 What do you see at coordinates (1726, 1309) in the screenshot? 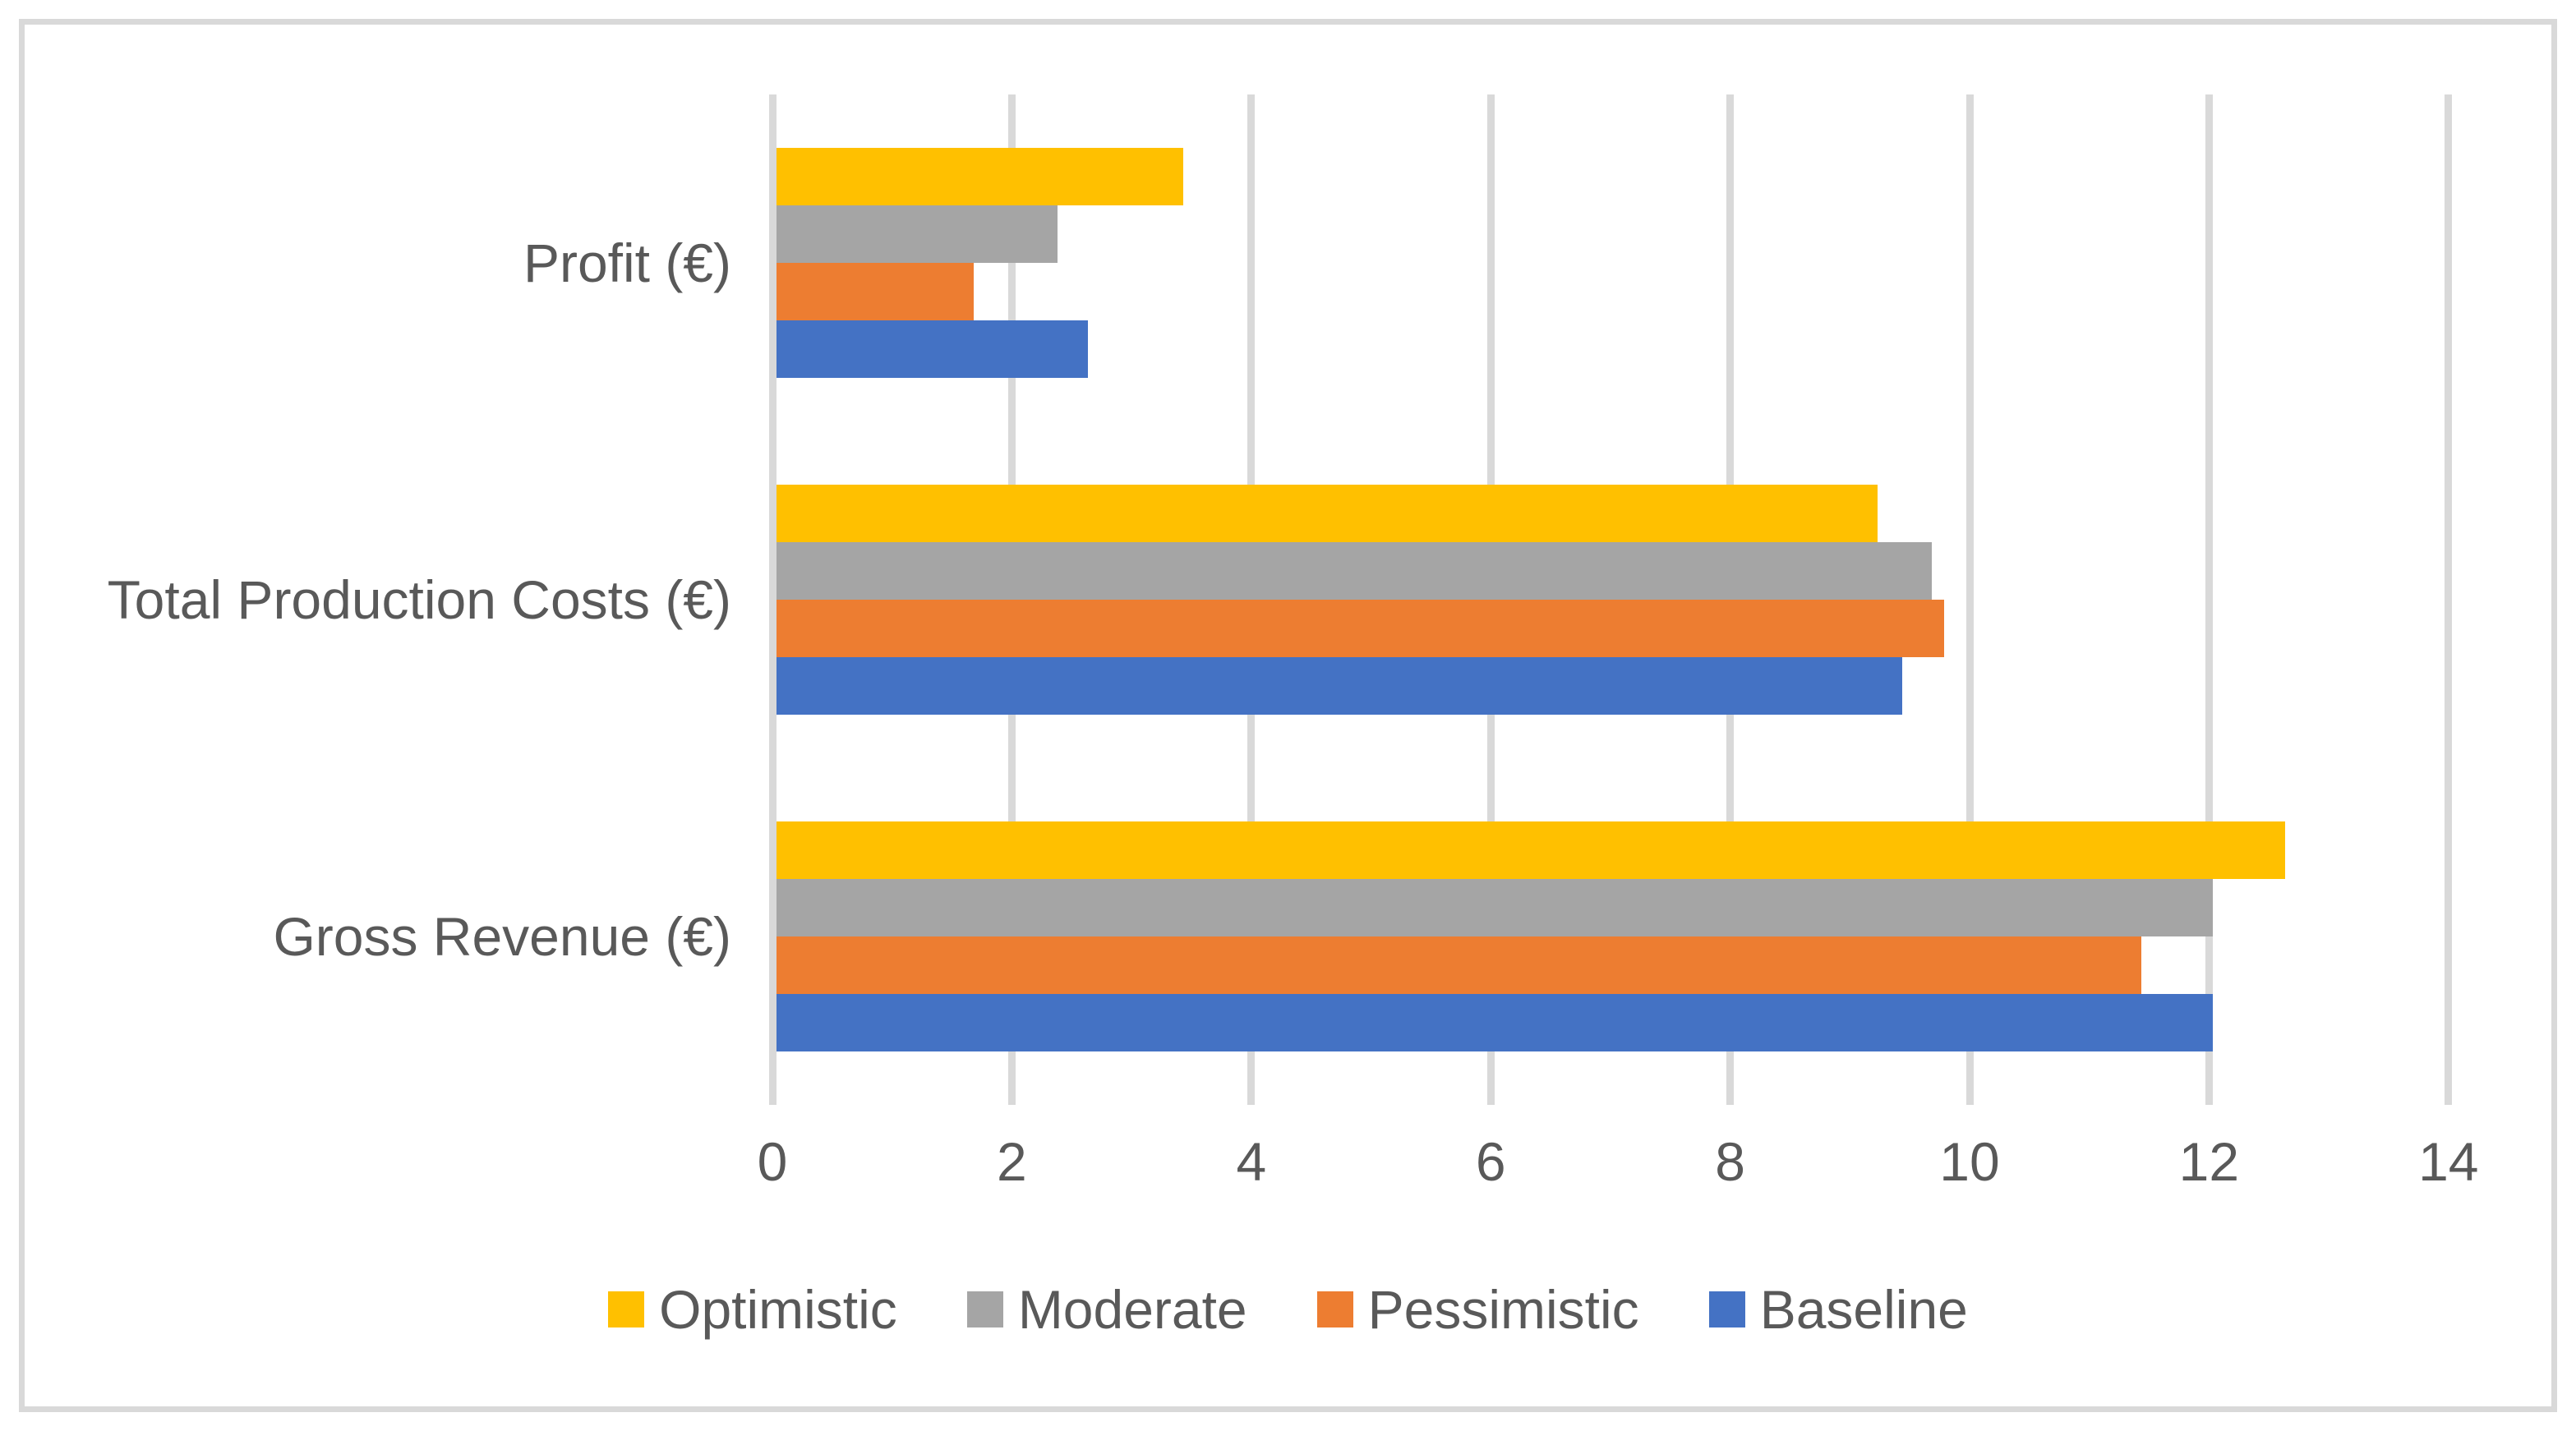
I see `legend-marker-baseline` at bounding box center [1726, 1309].